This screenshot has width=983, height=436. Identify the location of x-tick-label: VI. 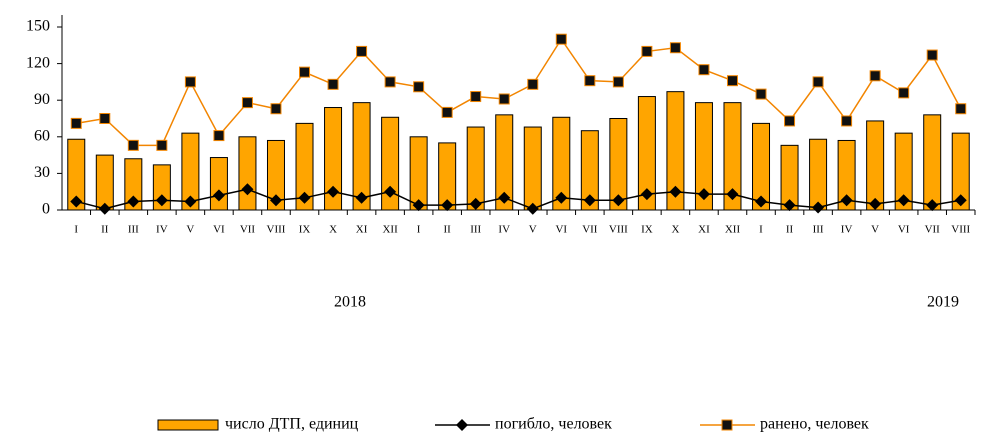
(219, 230).